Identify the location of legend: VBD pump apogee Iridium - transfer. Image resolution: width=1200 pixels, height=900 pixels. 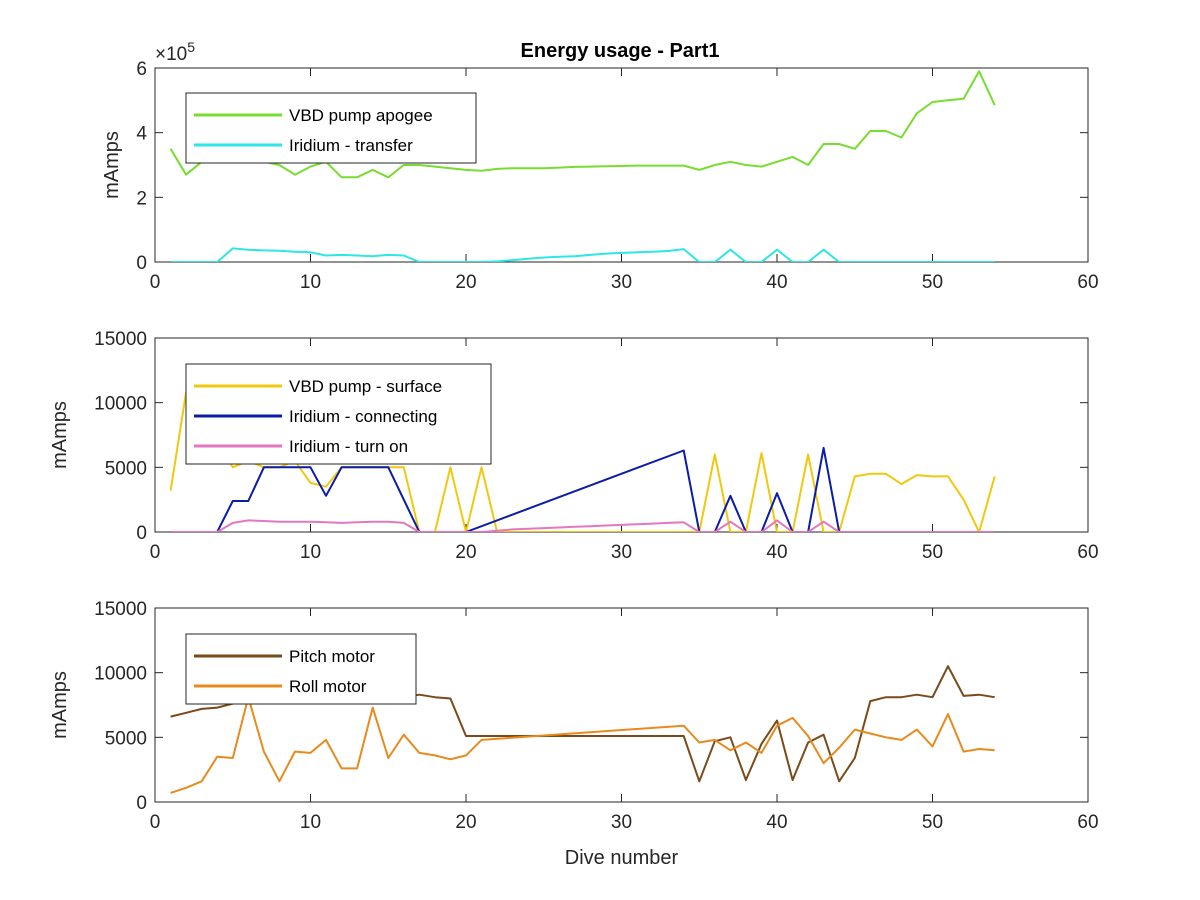
(331, 128).